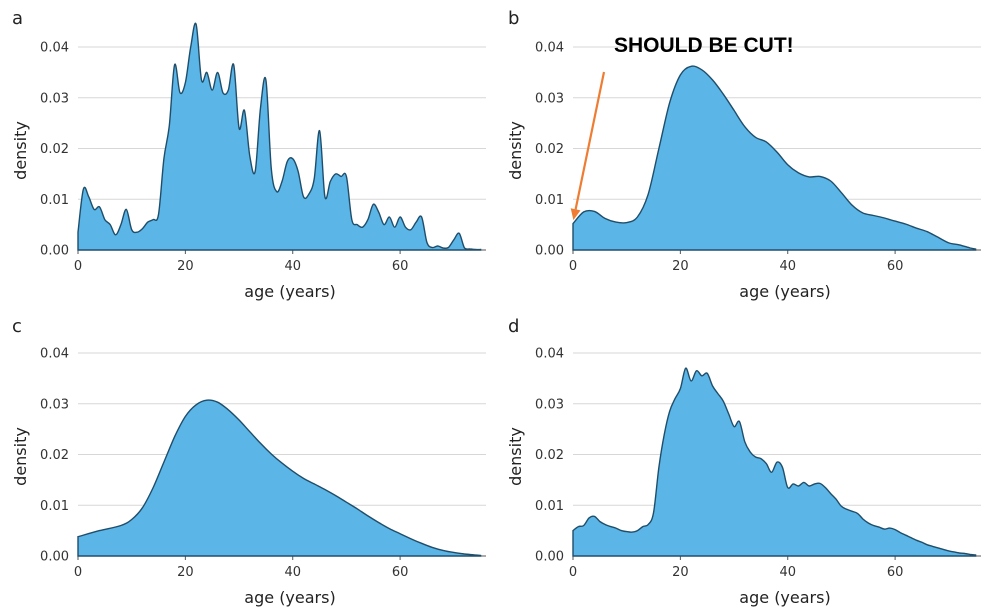 This screenshot has width=994, height=616. What do you see at coordinates (400, 266) in the screenshot?
I see `panel-a-x-tick-label: 60` at bounding box center [400, 266].